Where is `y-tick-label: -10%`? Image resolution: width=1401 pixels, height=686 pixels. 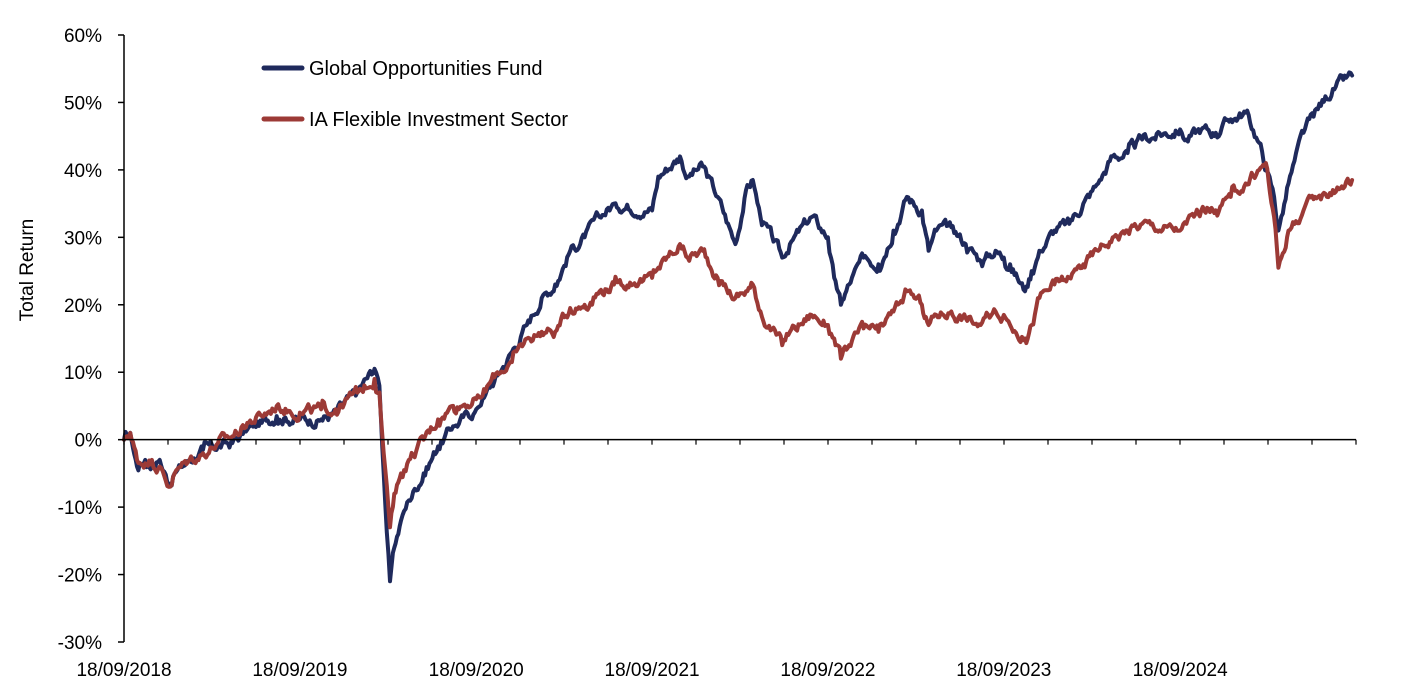 y-tick-label: -10% is located at coordinates (80, 508).